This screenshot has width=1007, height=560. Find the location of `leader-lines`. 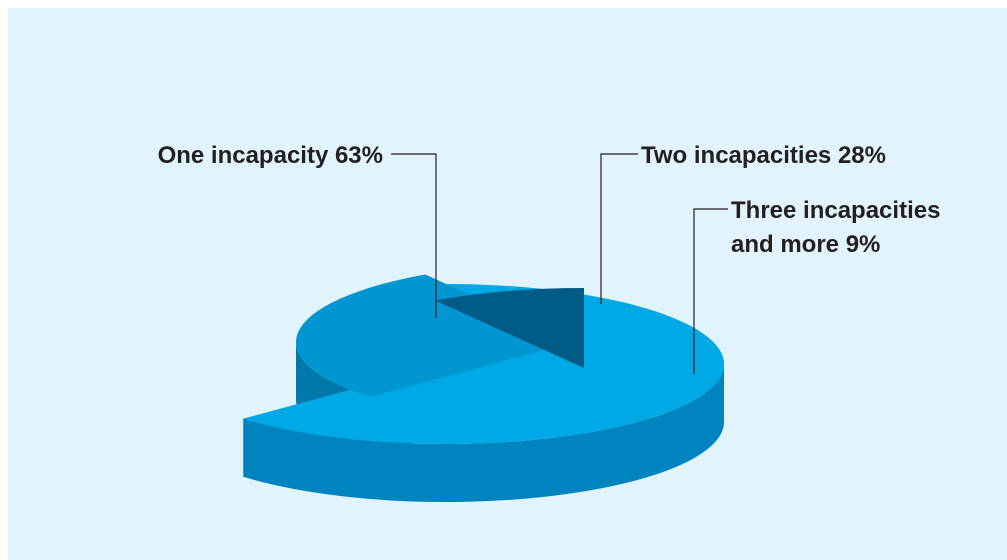

leader-lines is located at coordinates (559, 263).